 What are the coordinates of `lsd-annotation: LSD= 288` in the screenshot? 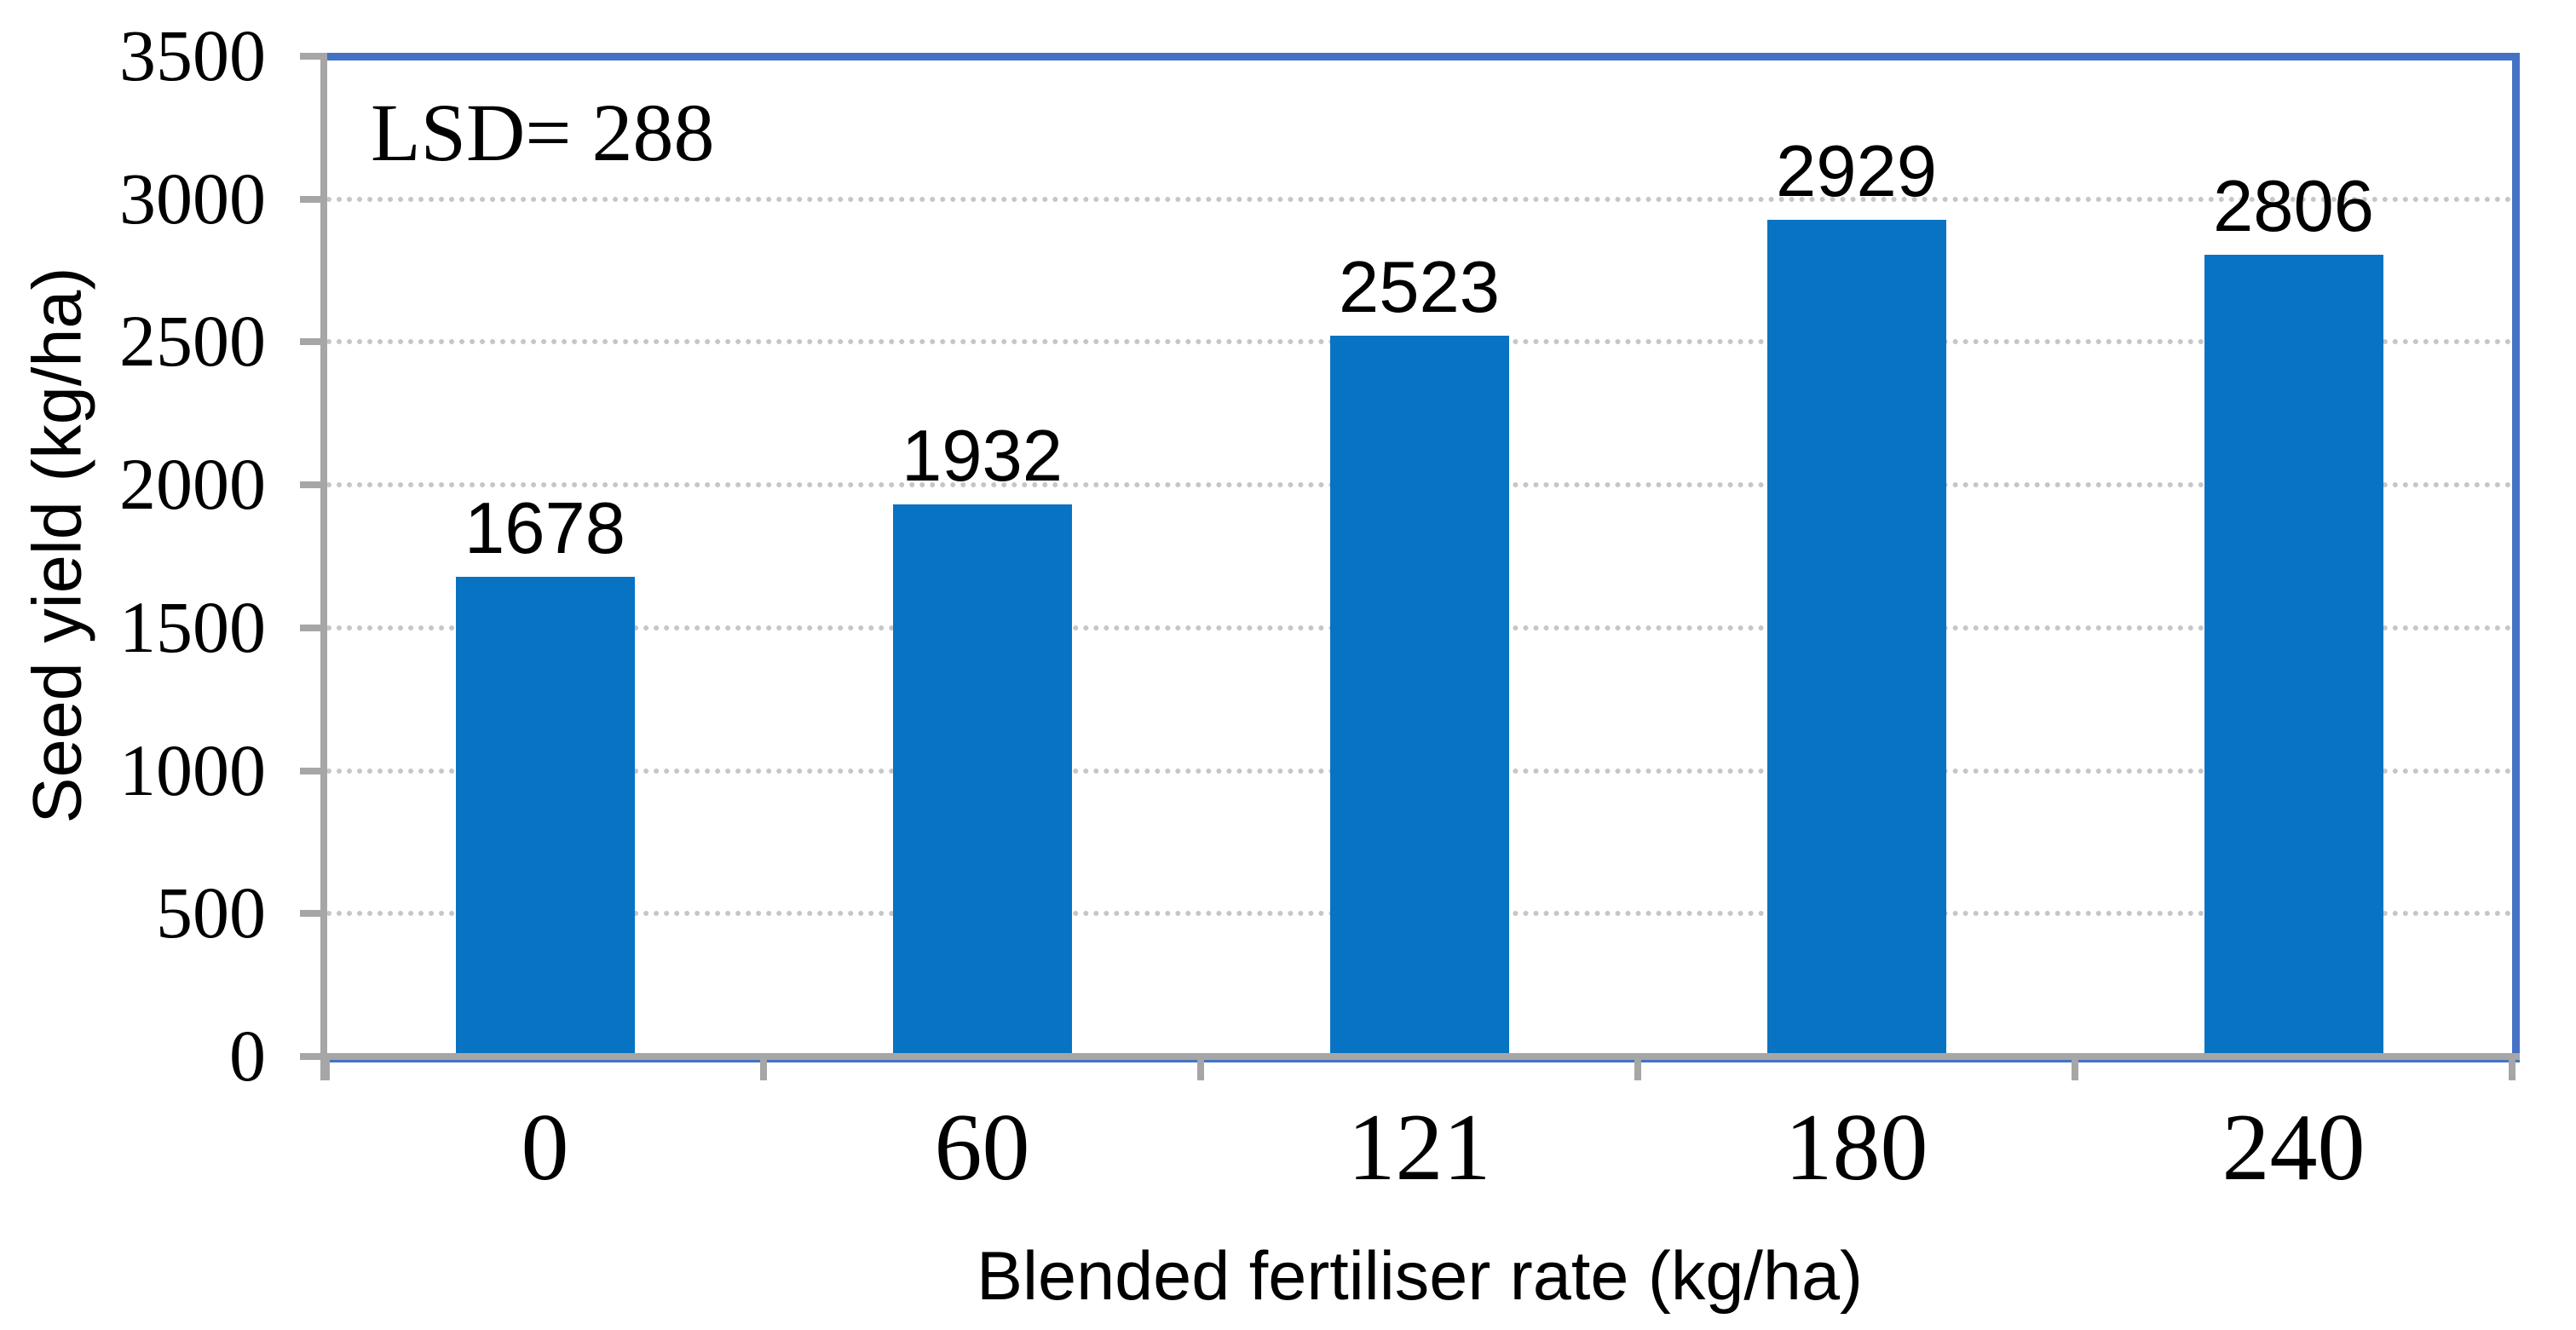 It's located at (543, 132).